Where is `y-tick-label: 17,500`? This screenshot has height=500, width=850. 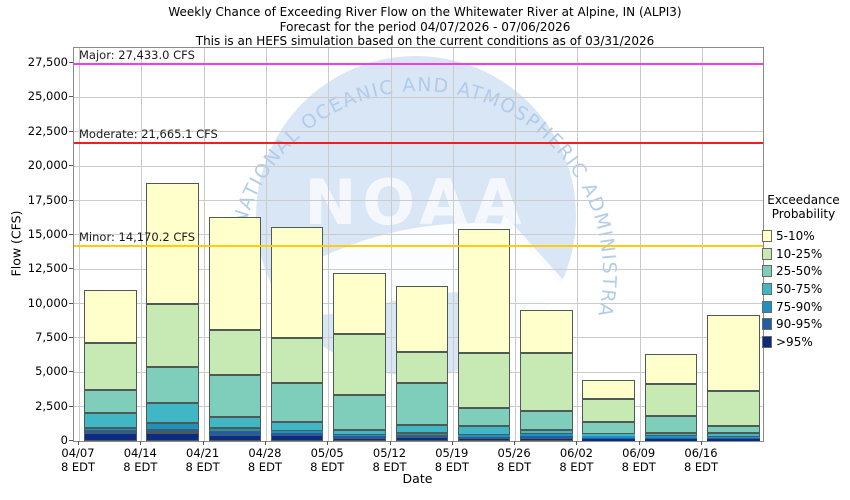
y-tick-label: 17,500 is located at coordinates (47, 199).